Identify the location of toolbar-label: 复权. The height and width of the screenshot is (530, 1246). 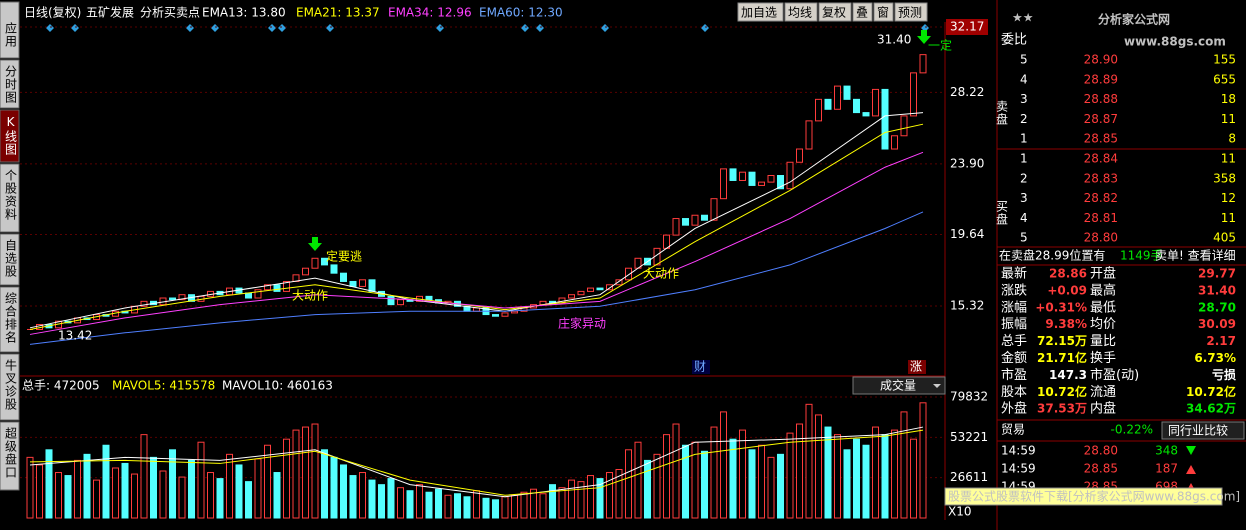
(834, 13).